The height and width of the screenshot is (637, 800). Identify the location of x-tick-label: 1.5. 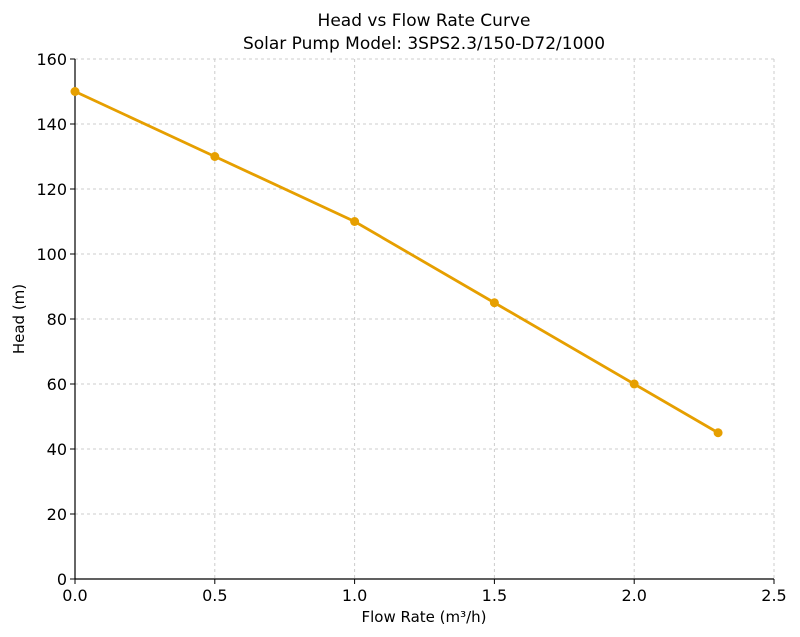
(494, 595).